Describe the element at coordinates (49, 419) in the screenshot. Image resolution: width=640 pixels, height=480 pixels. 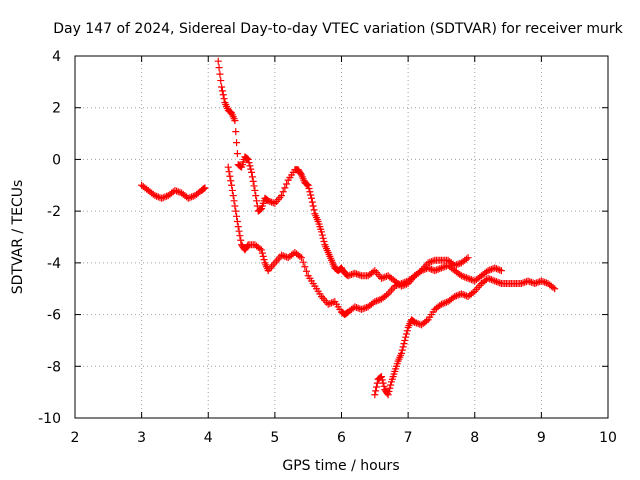
I see `y-tick-label: -10` at that location.